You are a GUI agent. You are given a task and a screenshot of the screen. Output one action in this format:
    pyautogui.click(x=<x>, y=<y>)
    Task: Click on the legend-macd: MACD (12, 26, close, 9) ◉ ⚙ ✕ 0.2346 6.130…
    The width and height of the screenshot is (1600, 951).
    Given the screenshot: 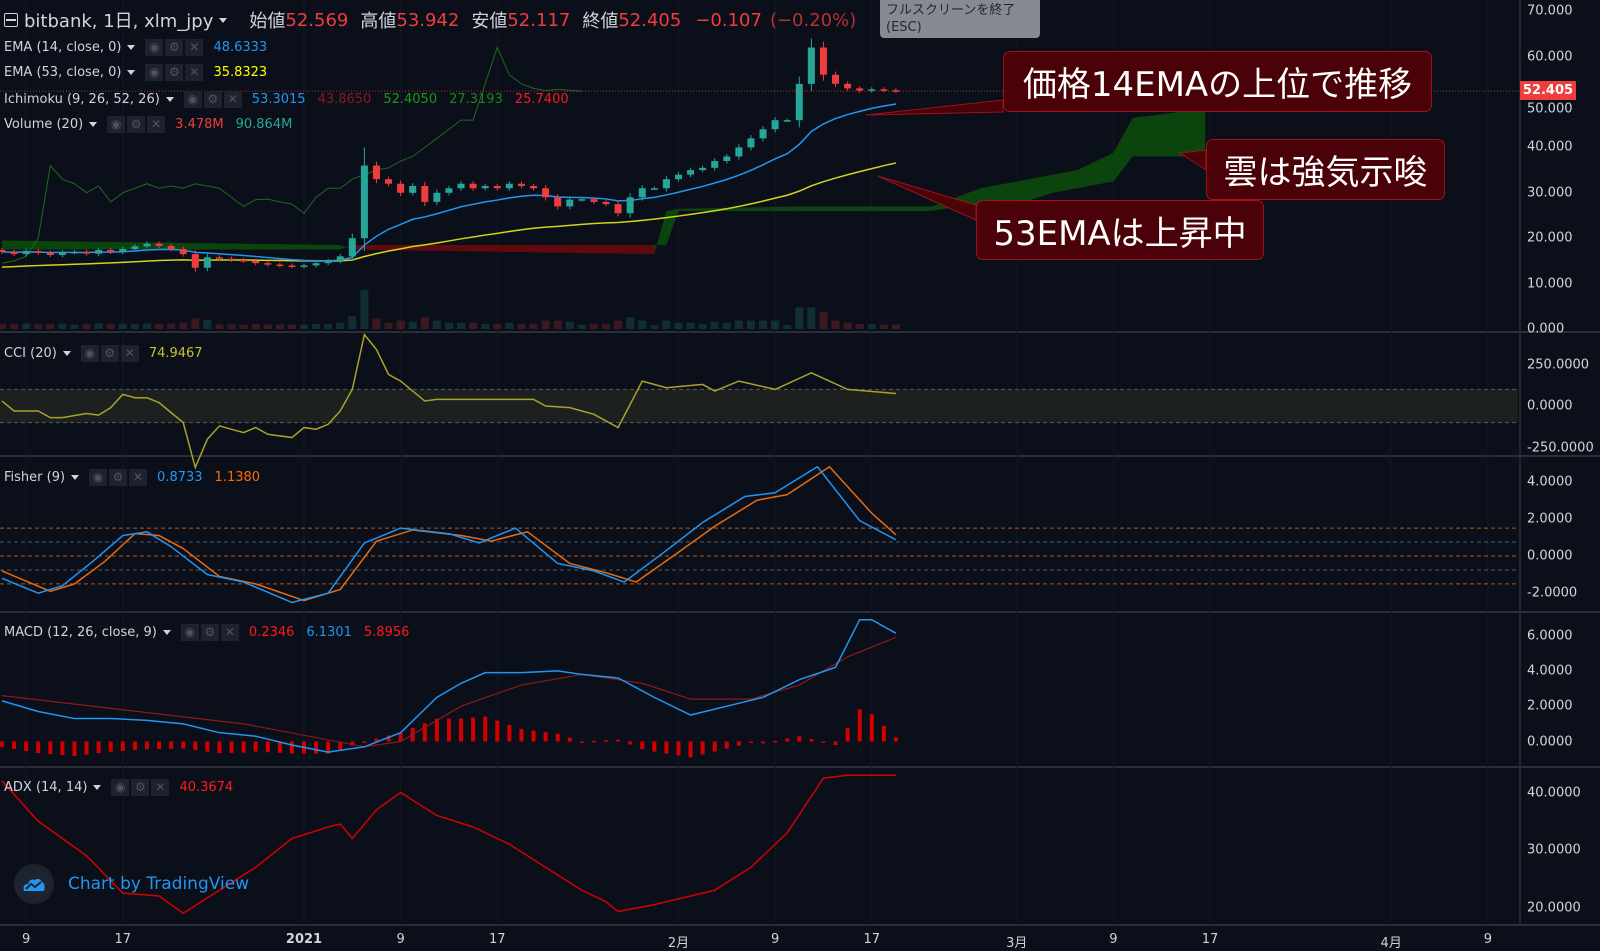 What is the action you would take?
    pyautogui.click(x=212, y=632)
    